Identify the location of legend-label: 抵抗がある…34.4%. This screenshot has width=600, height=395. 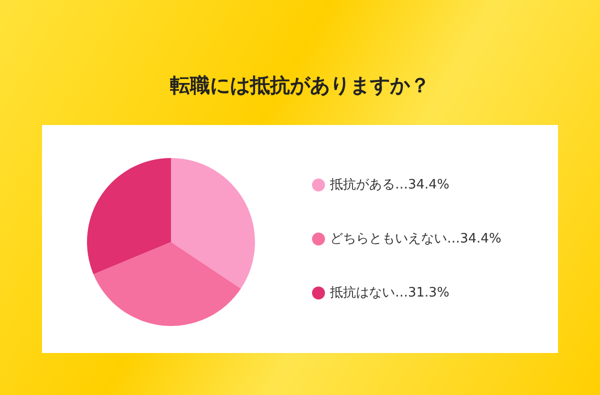
(389, 185).